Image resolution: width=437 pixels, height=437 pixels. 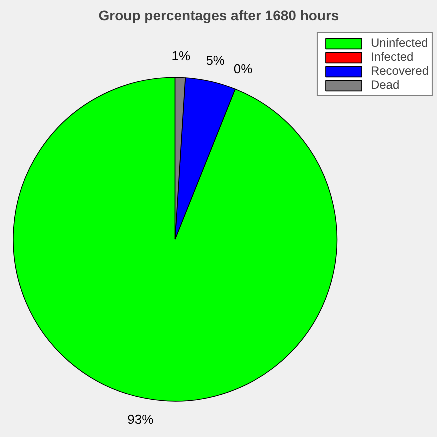 I want to click on legend-label: Dead, so click(x=385, y=85).